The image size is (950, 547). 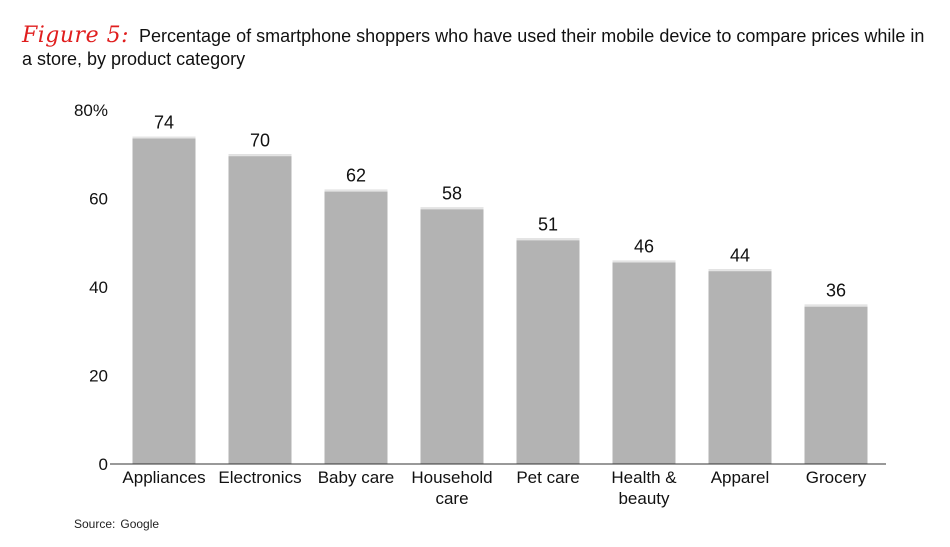 I want to click on bar-value-label: 44, so click(x=740, y=255).